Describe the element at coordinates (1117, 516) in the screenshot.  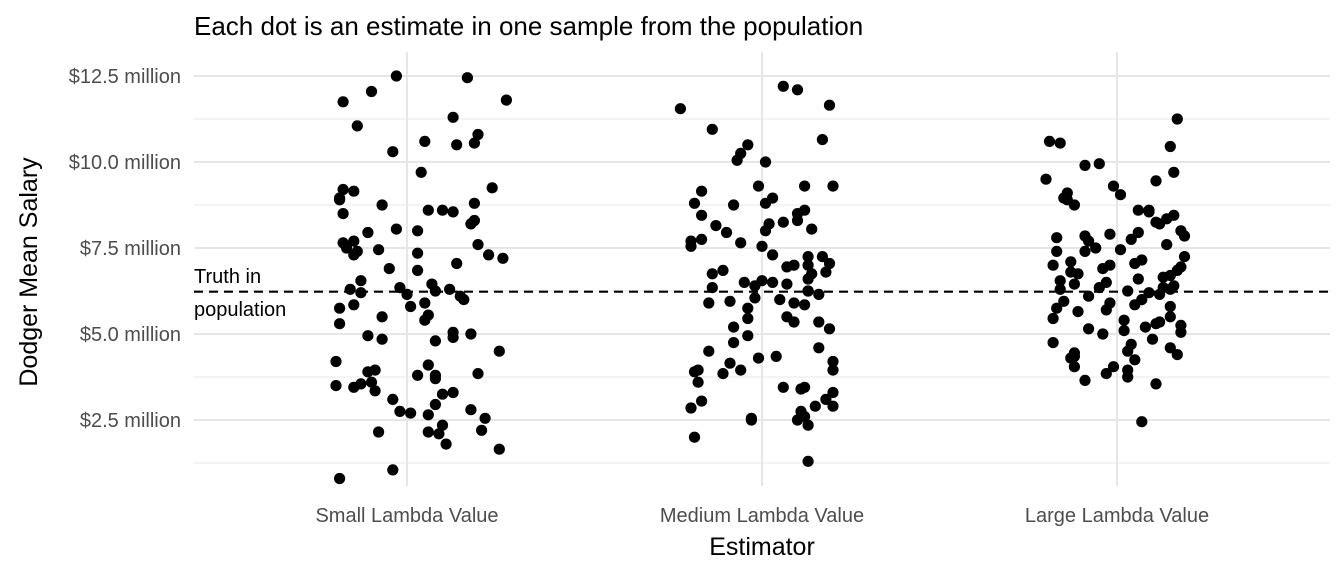
I see `x-tick-label: Large Lambda Value` at that location.